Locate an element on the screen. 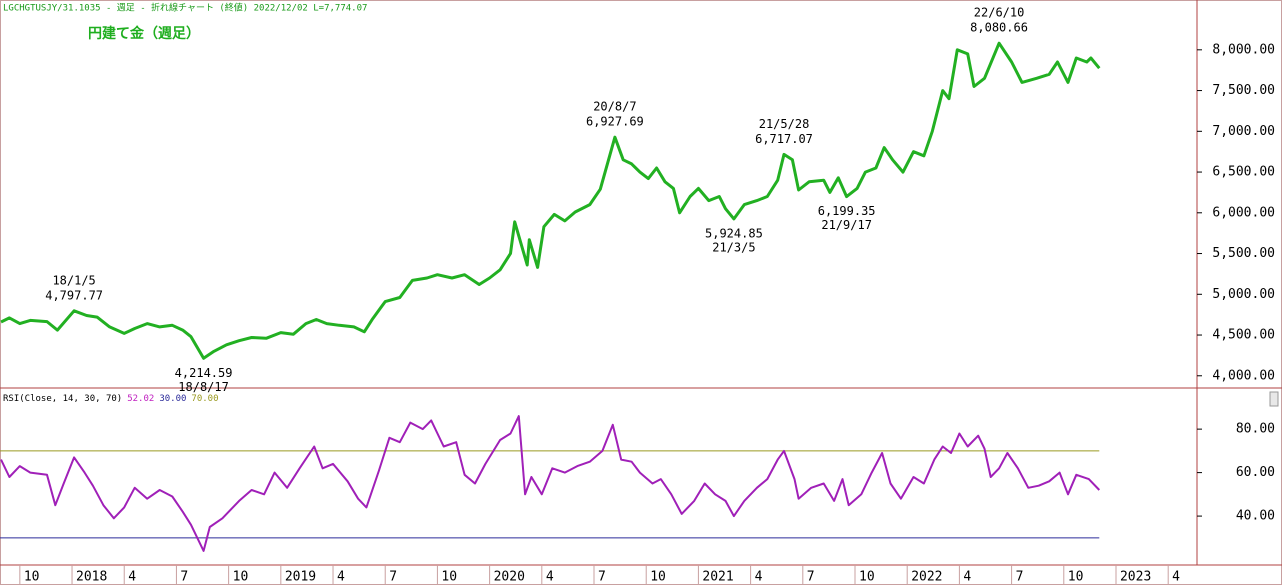 This screenshot has width=1282, height=585. annotation-date: 21/5/28 is located at coordinates (784, 124).